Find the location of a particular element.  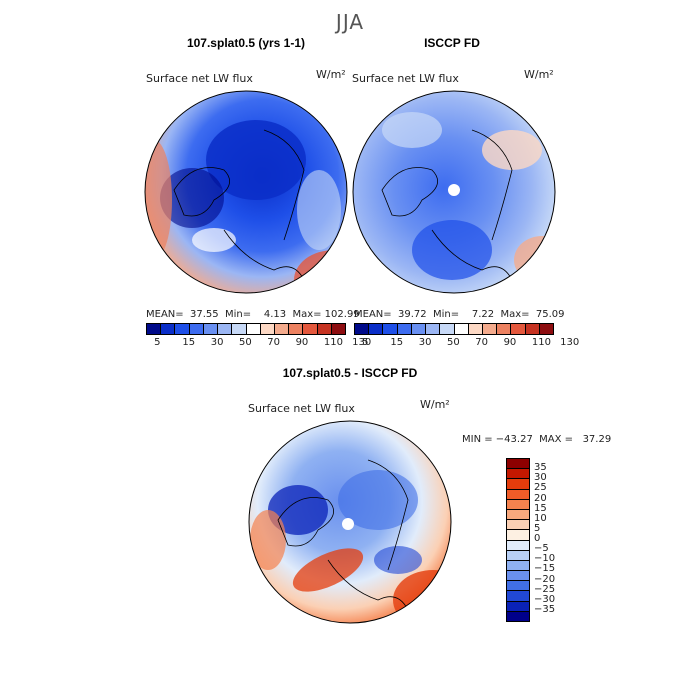

colorbar-tick-label: 10 is located at coordinates (540, 518).